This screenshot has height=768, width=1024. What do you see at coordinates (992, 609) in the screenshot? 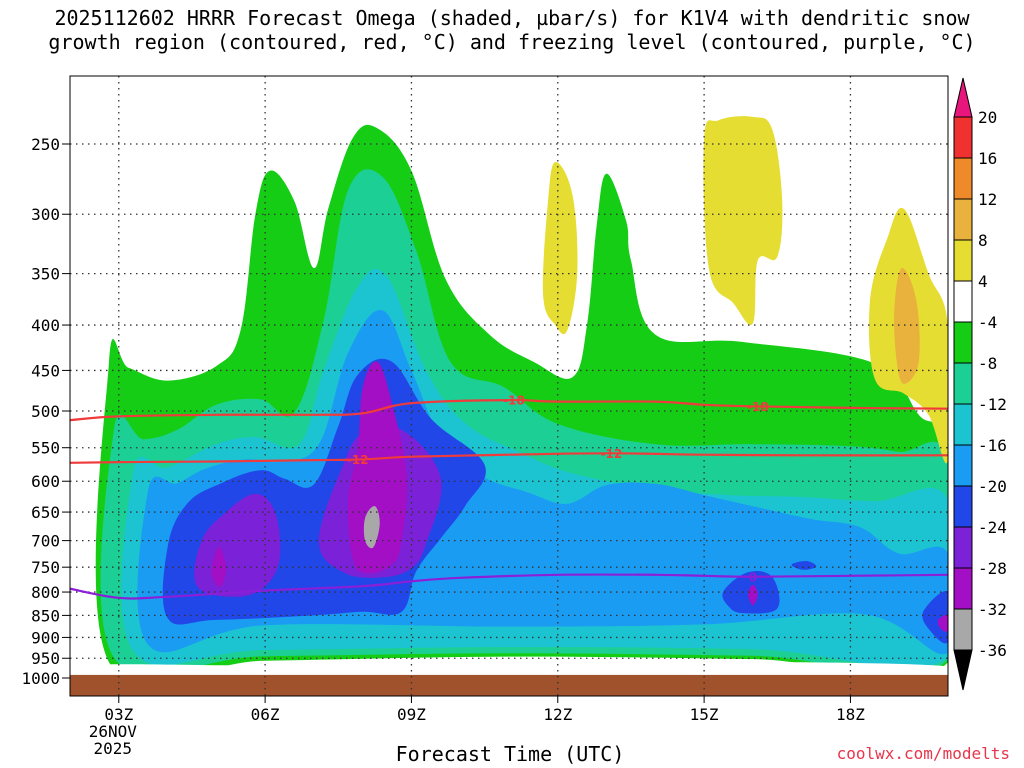
I see `colorbar-label--32: -32` at bounding box center [992, 609].